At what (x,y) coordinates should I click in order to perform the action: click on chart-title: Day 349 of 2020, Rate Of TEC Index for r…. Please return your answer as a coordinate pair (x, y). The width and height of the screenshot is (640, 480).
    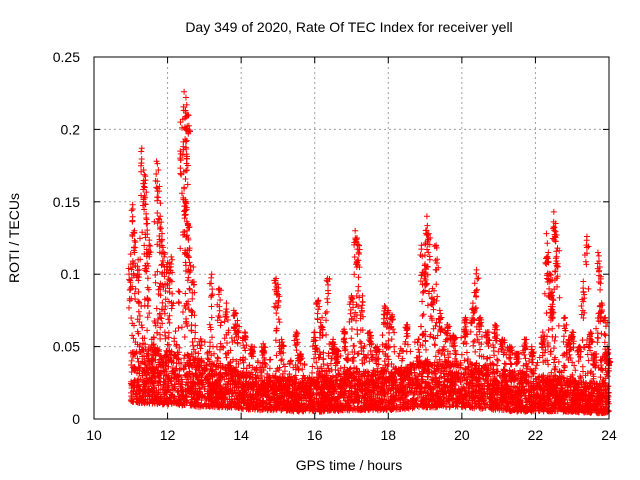
    Looking at the image, I should click on (348, 27).